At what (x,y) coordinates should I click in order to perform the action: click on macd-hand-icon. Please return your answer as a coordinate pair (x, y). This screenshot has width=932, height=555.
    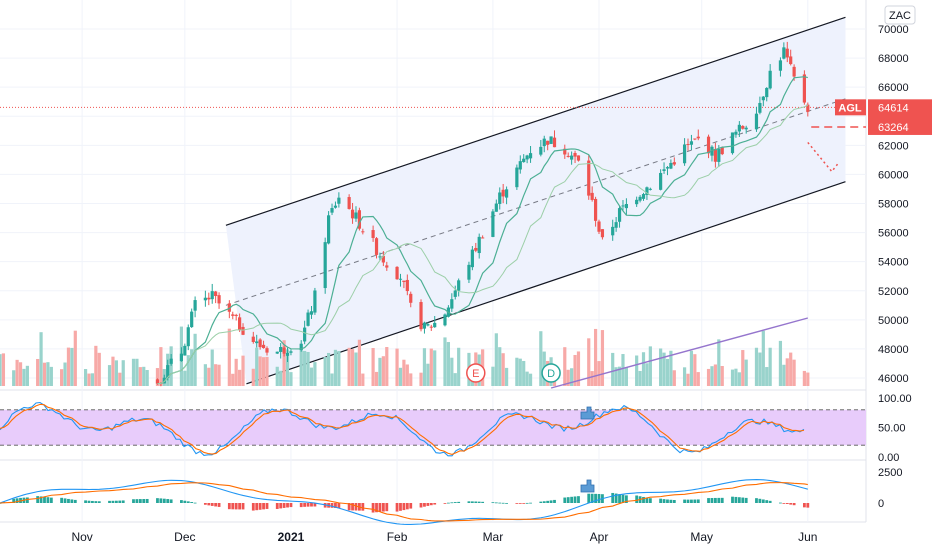
    Looking at the image, I should click on (587, 486).